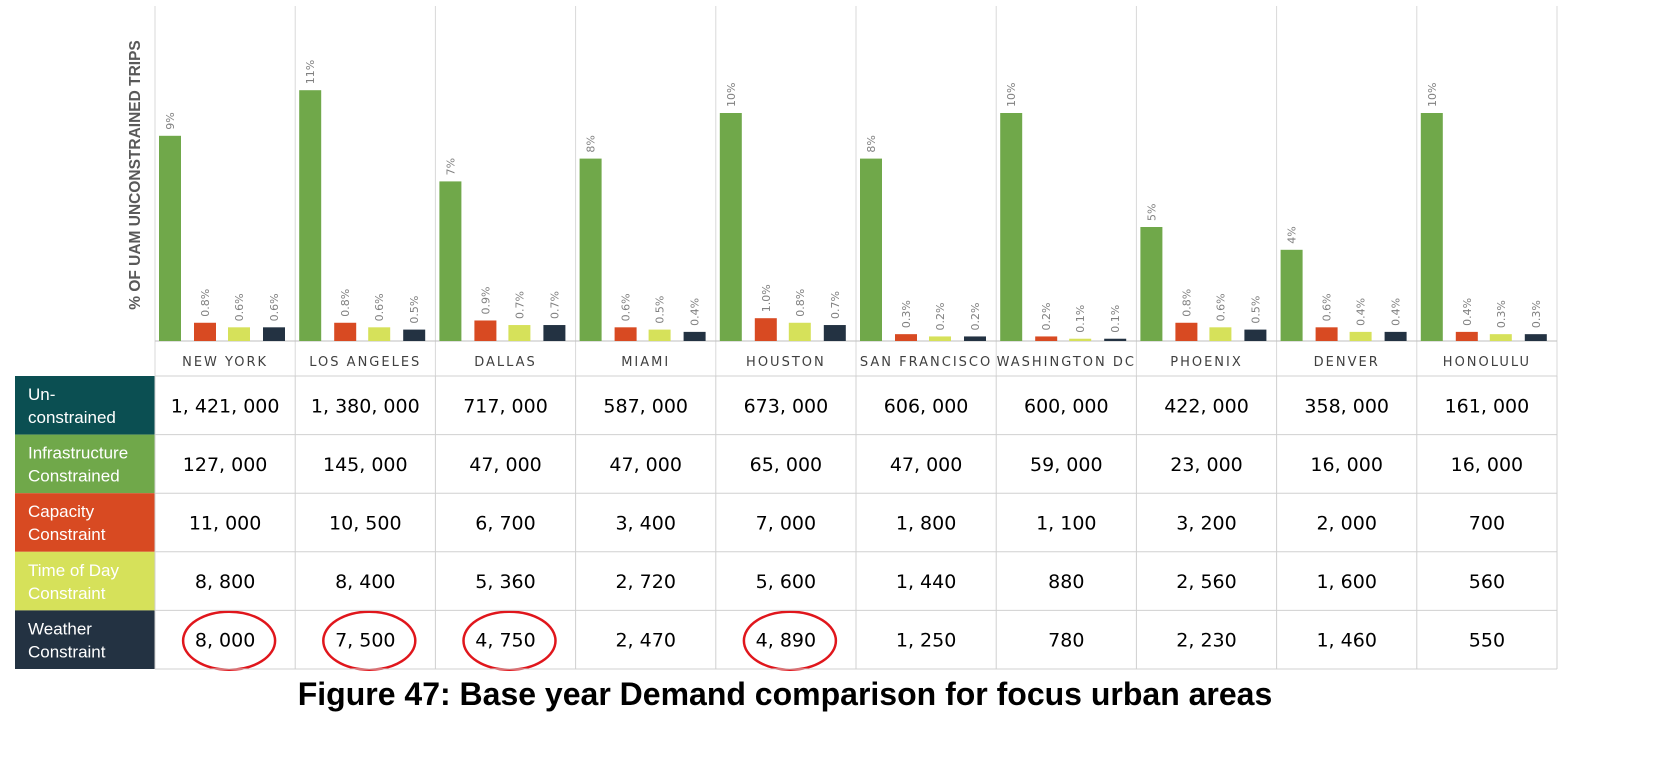  Describe the element at coordinates (1347, 362) in the screenshot. I see `category-label: DENVER` at that location.